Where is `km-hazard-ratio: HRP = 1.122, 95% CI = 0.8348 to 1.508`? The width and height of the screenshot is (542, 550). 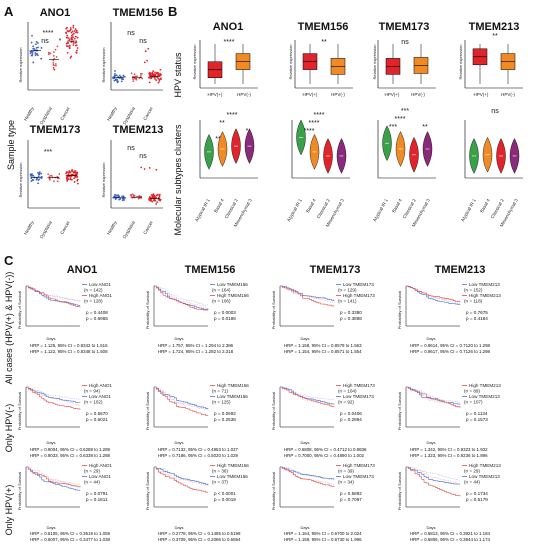
km-hazard-ratio: HRP = 1.122, 95% CI = 0.8348 to 1.508 is located at coordinates (69, 351).